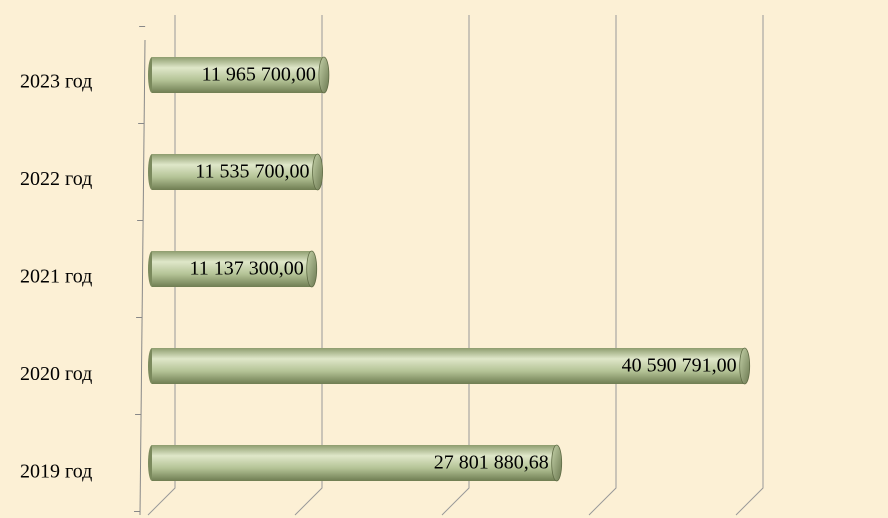 The height and width of the screenshot is (518, 888). Describe the element at coordinates (246, 269) in the screenshot. I see `value-label: 11 137 300,00` at that location.